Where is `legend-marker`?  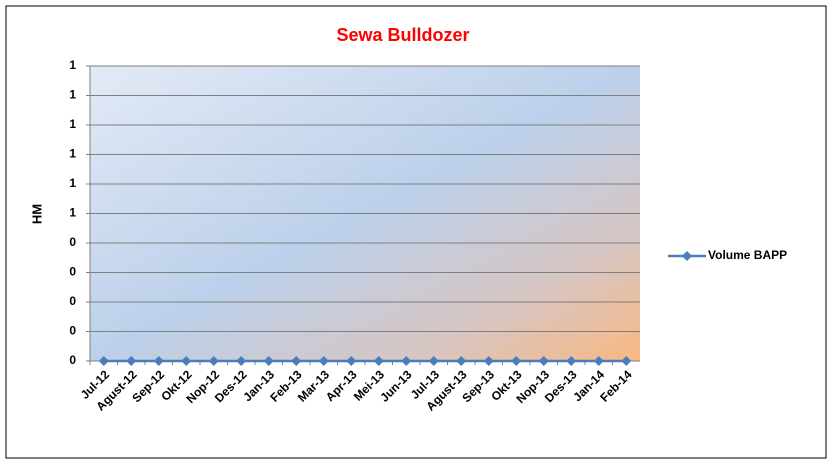 legend-marker is located at coordinates (687, 256).